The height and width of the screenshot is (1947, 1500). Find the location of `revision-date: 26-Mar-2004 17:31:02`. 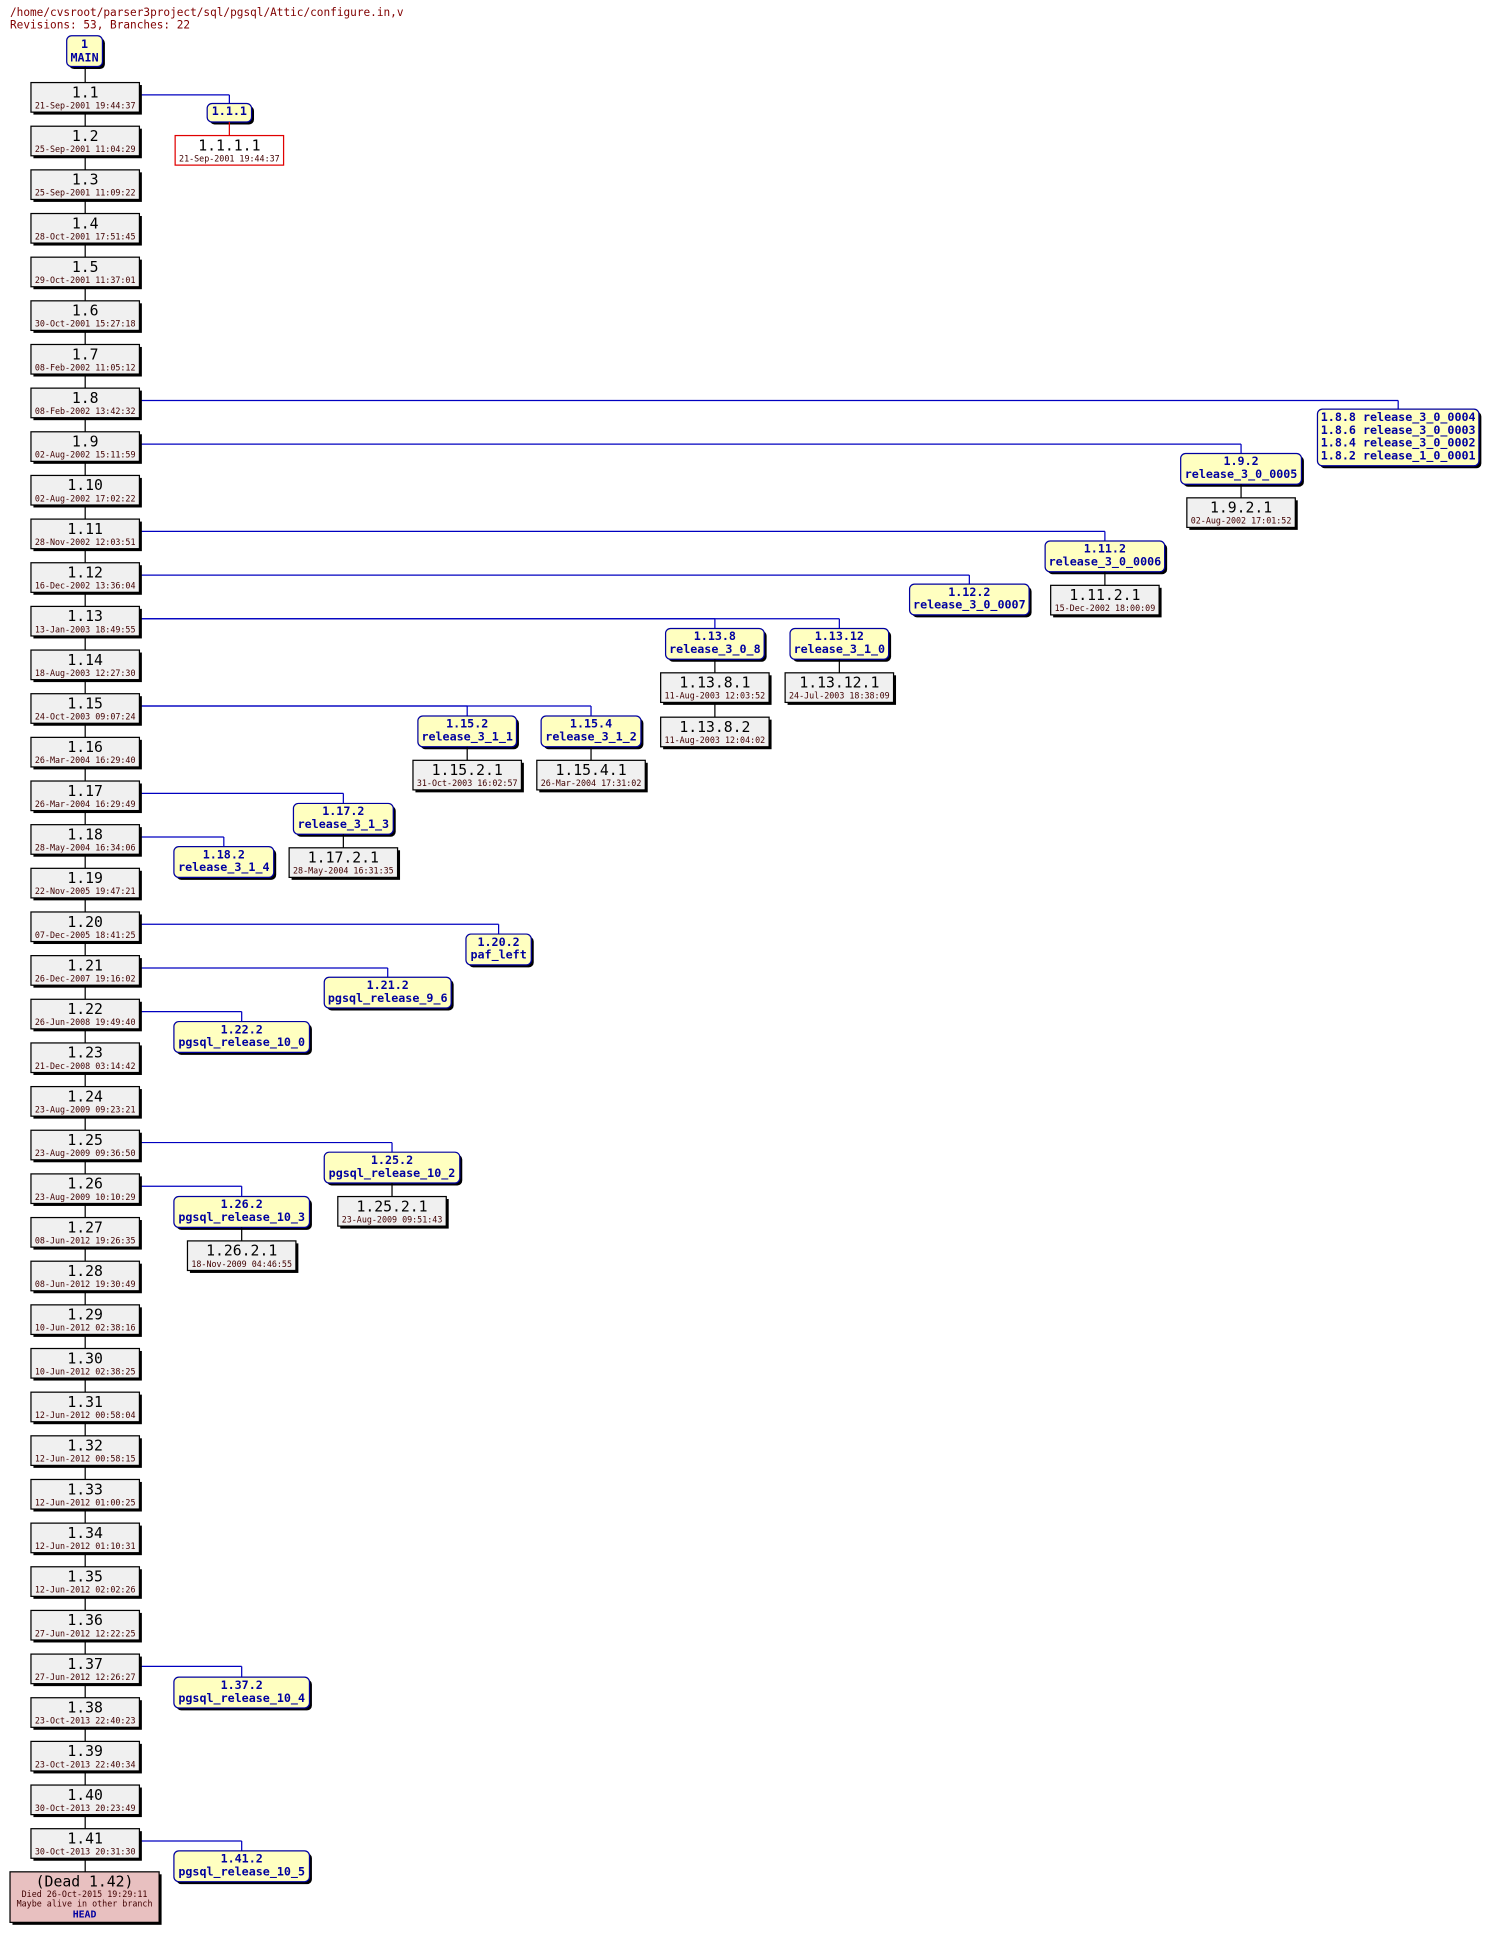

revision-date: 26-Mar-2004 17:31:02 is located at coordinates (591, 783).